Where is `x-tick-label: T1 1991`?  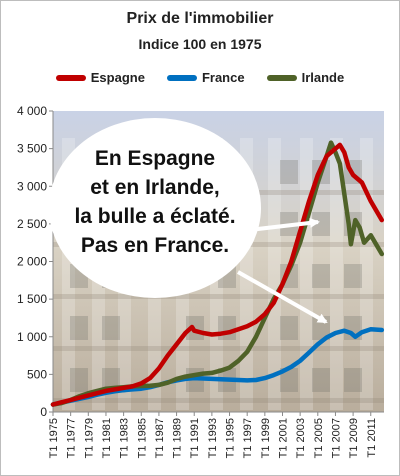
x-tick-label: T1 1991 is located at coordinates (195, 438).